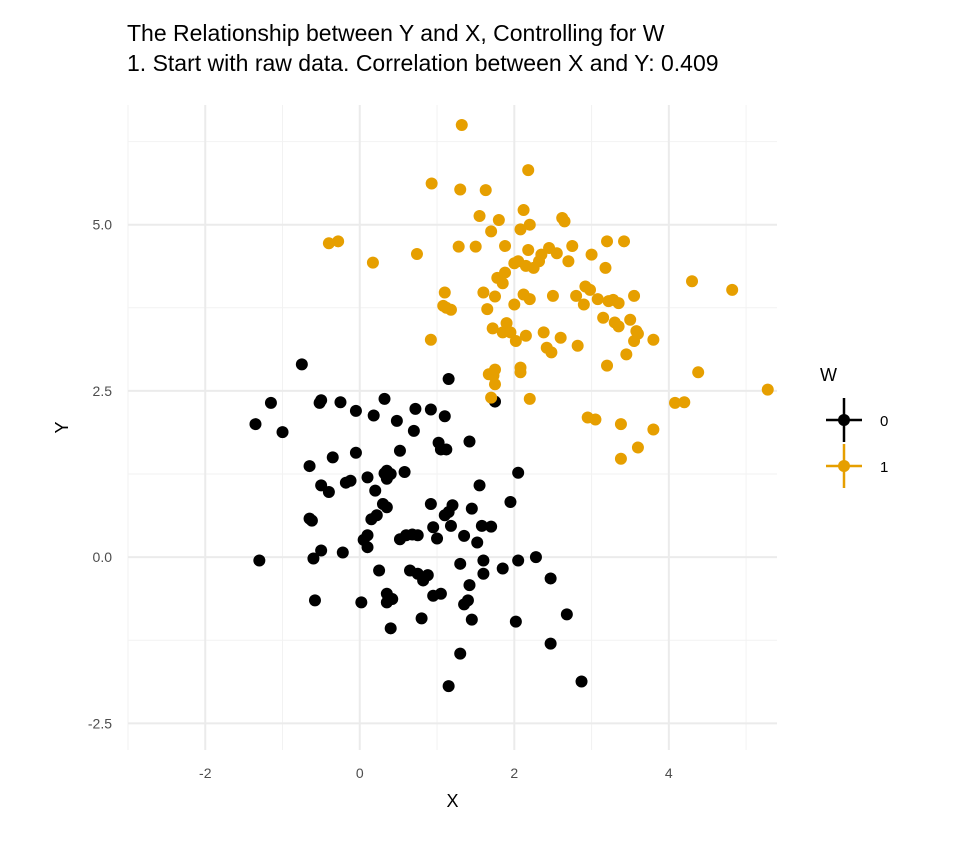  I want to click on x-tick-label: 4, so click(669, 773).